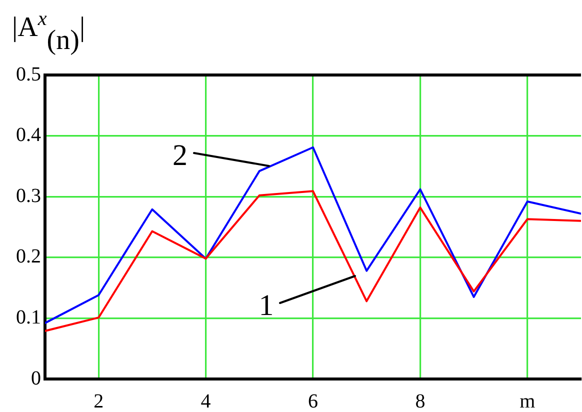 The height and width of the screenshot is (412, 582). Describe the element at coordinates (28, 317) in the screenshot. I see `y-tick-label: 0.1` at that location.